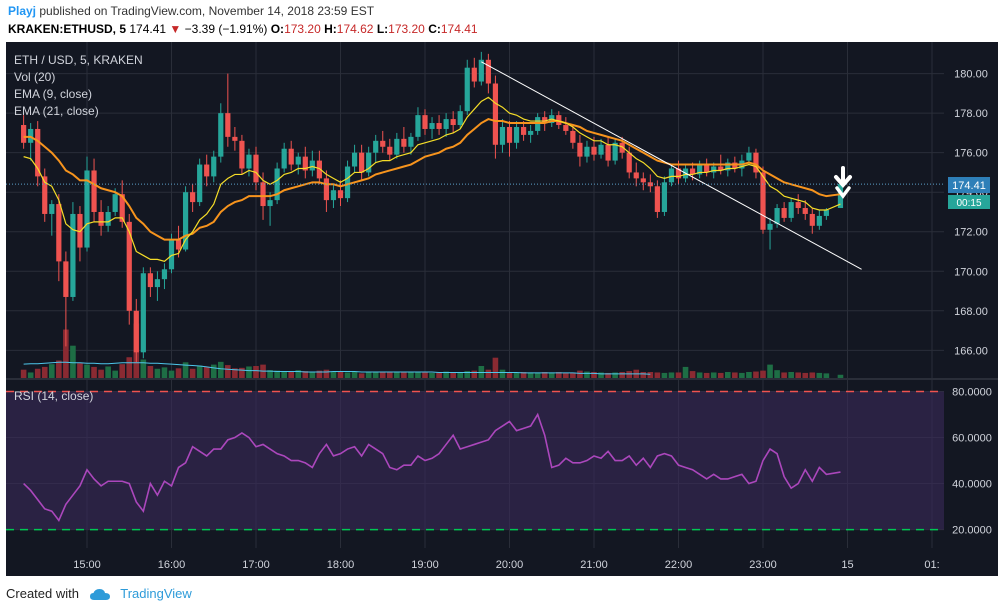 The height and width of the screenshot is (612, 1002). I want to click on open-label: O:, so click(277, 29).